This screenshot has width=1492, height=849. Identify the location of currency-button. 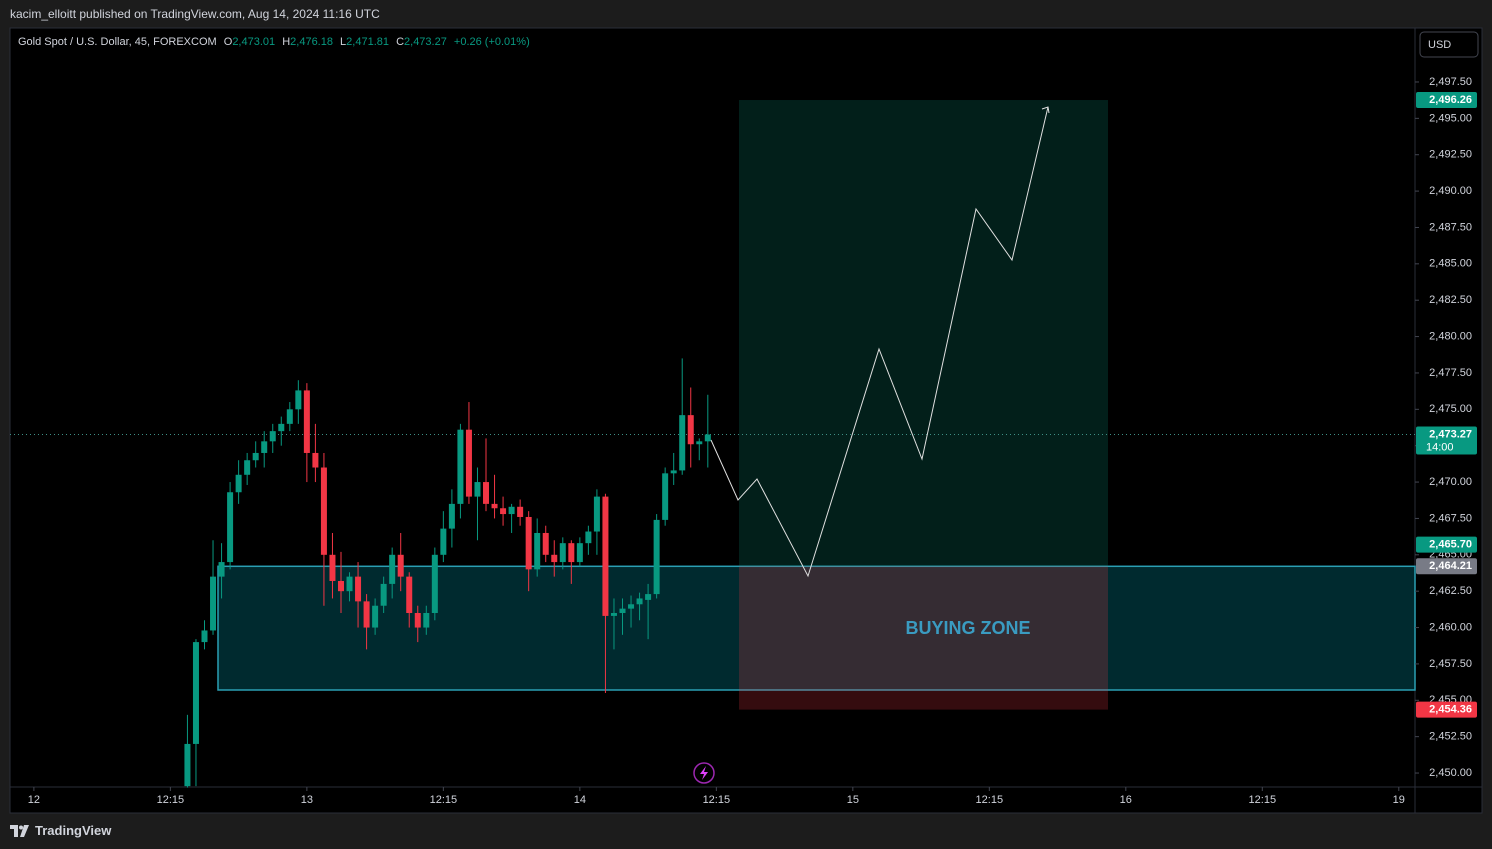
(1449, 44).